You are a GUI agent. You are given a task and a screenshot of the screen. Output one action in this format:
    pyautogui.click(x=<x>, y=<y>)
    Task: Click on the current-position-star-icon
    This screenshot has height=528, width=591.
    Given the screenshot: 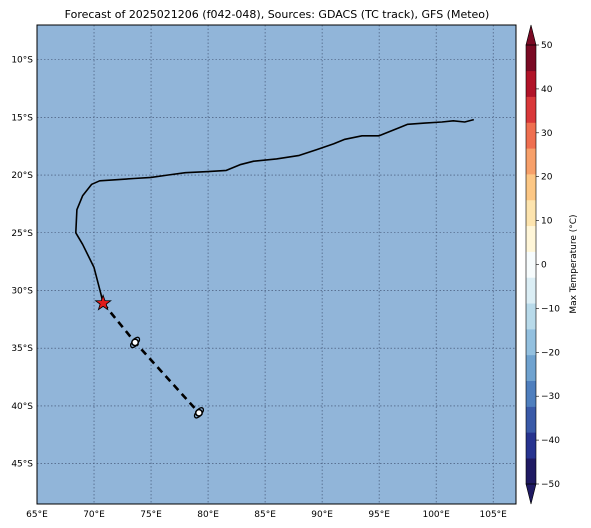 What is the action you would take?
    pyautogui.click(x=103, y=302)
    